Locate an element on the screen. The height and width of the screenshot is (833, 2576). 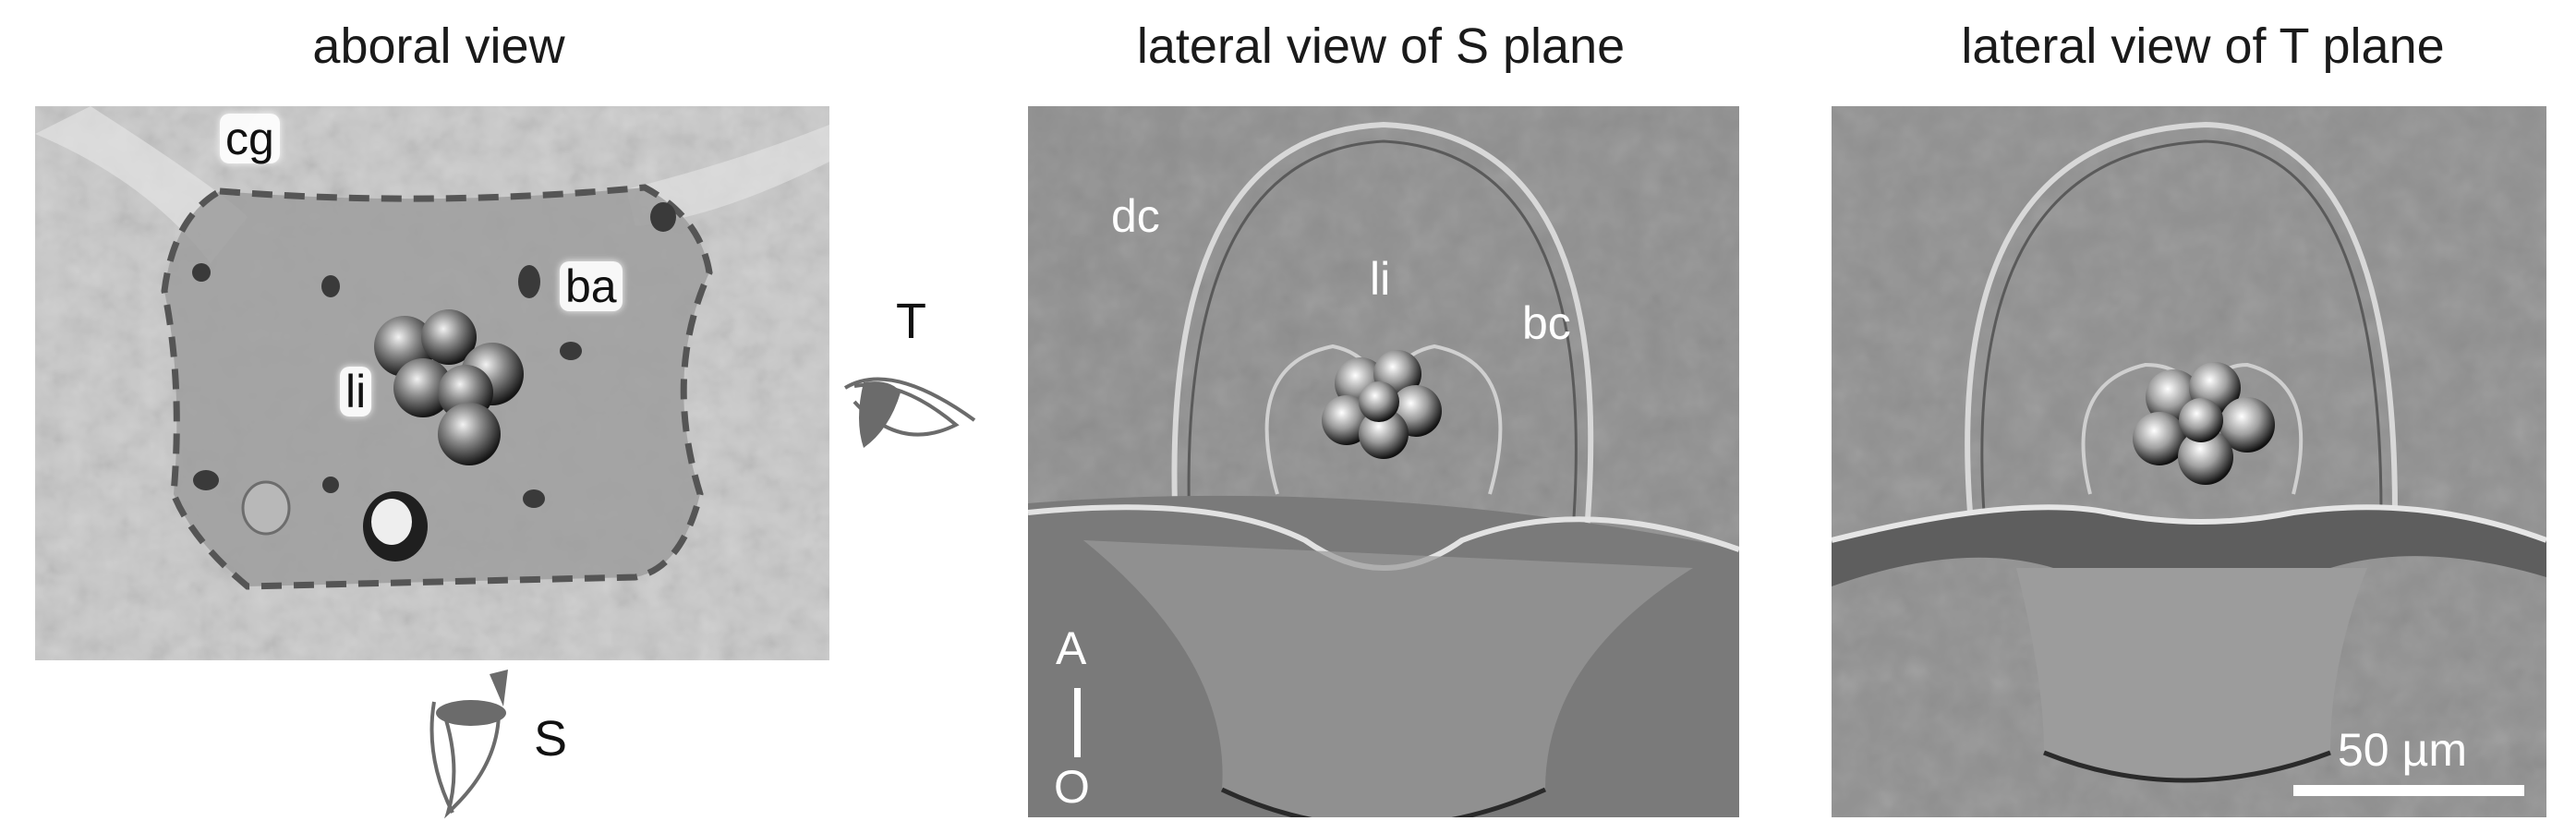
lithocyte-cluster is located at coordinates (449, 387).